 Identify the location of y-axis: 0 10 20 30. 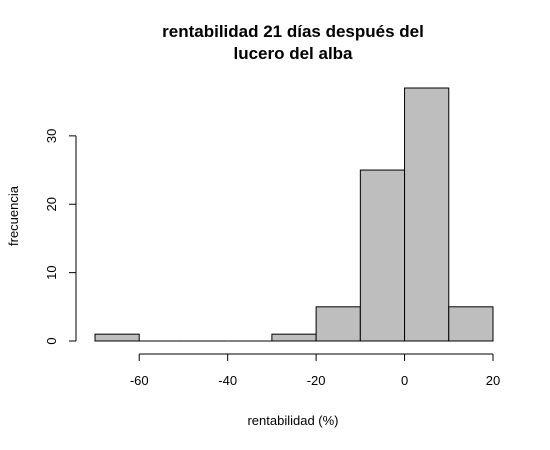
(60, 237).